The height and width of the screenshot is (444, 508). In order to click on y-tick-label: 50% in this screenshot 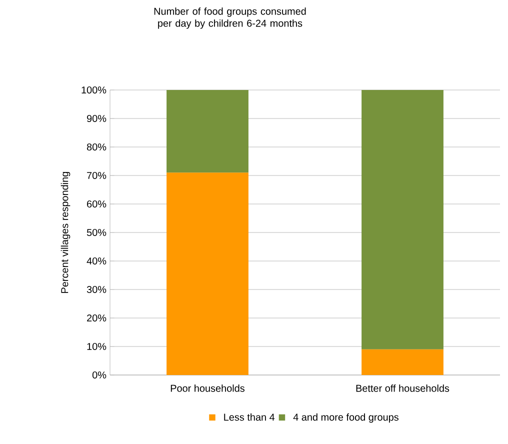, I will do `click(96, 232)`.